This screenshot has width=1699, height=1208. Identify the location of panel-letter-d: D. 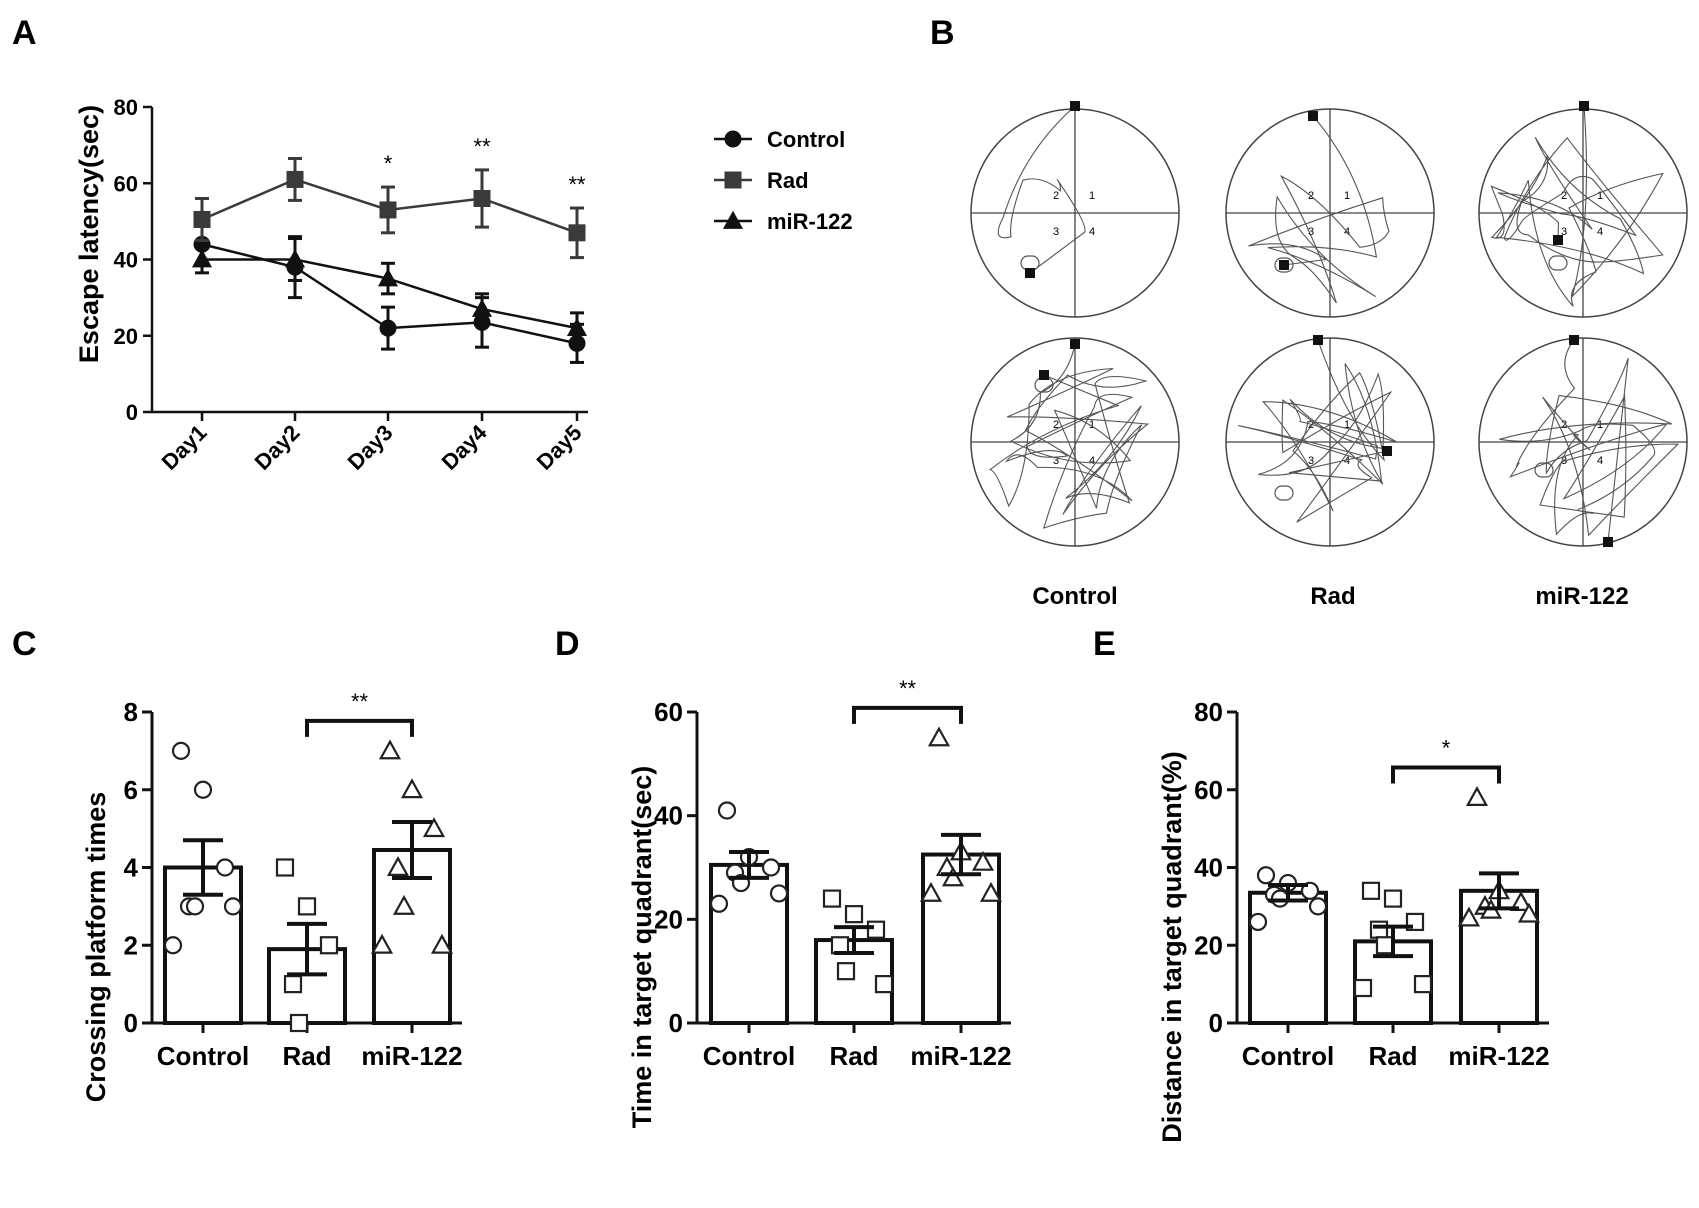
(567, 644).